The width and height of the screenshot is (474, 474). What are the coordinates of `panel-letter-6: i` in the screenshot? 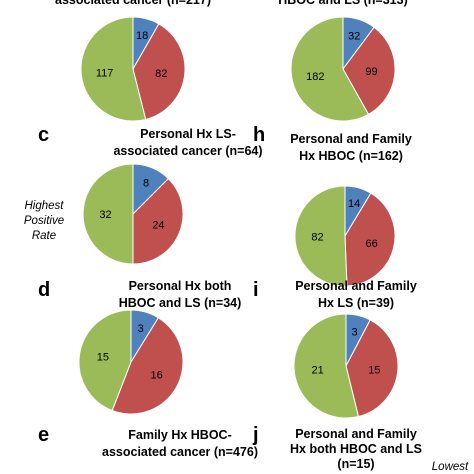 It's located at (256, 290).